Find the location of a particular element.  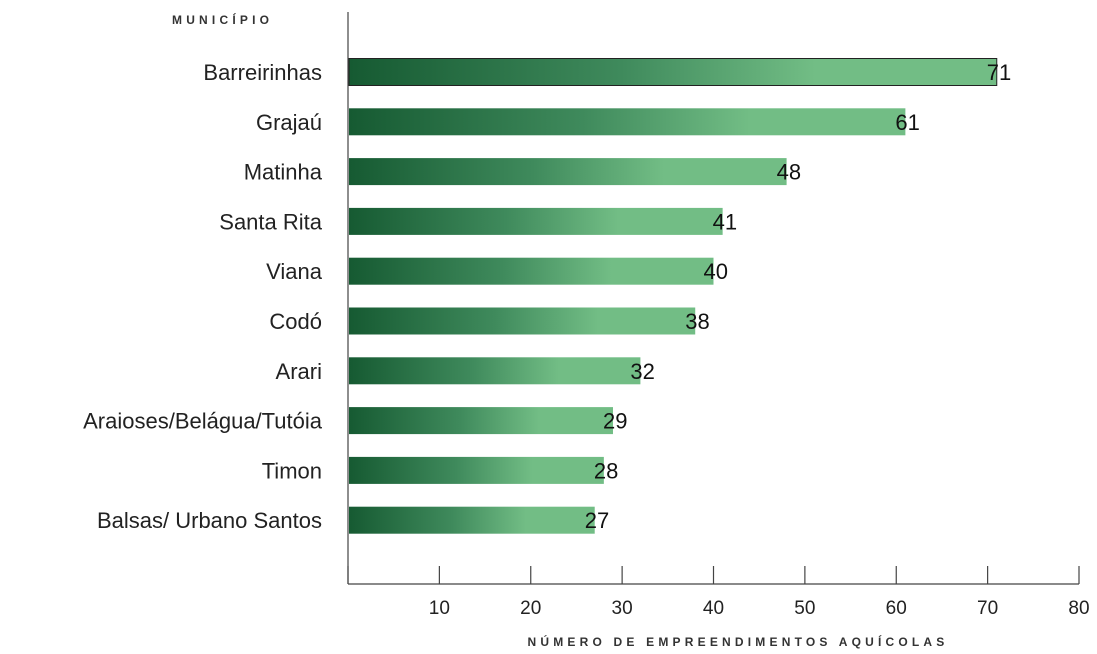

category-label-9: Balsas/ Urbano Santos is located at coordinates (209, 520).